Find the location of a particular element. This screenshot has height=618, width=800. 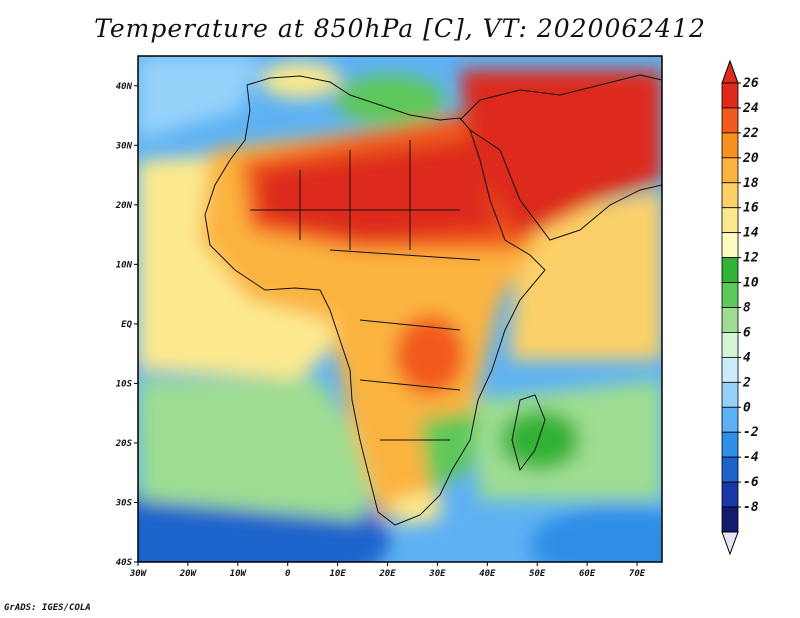

lon-tick-label: 10E is located at coordinates (337, 574).